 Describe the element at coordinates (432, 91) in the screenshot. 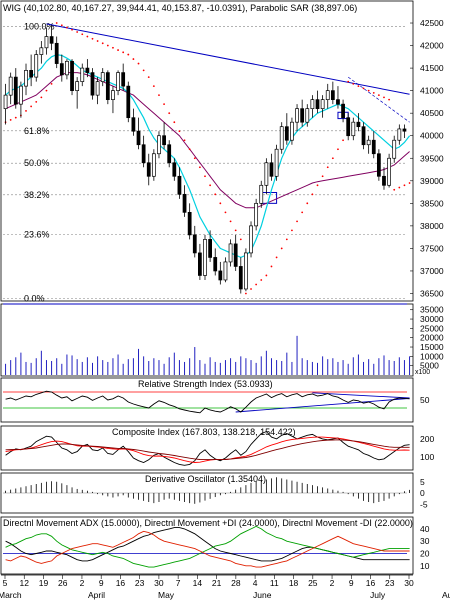

I see `price-tick-label: 41000` at that location.